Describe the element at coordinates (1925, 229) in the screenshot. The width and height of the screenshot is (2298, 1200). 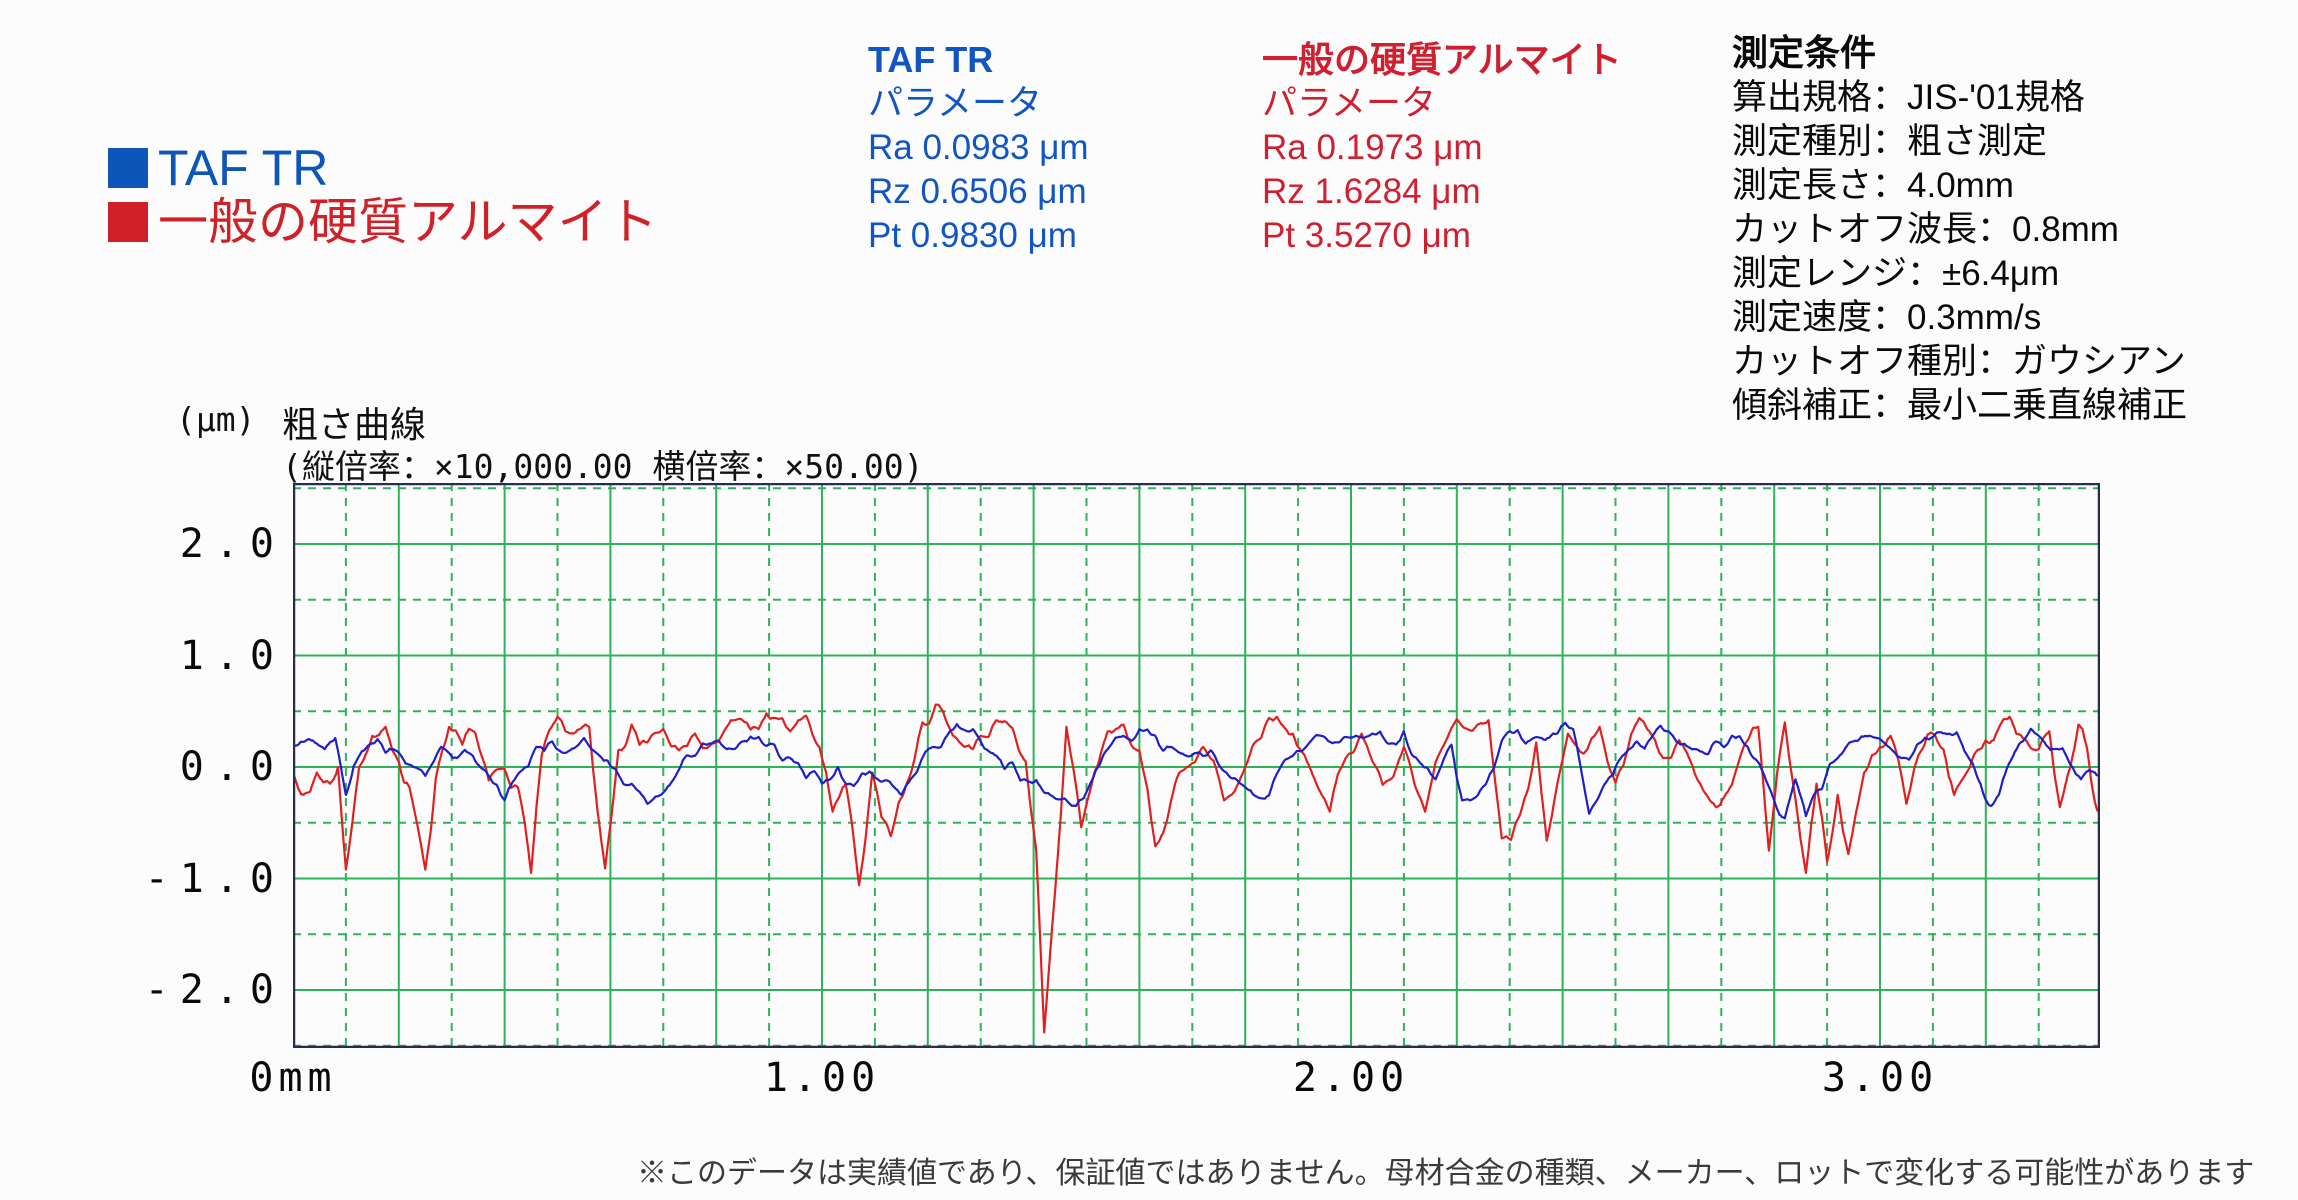
I see `condition-line: カットオフ波長：0.8mm` at that location.